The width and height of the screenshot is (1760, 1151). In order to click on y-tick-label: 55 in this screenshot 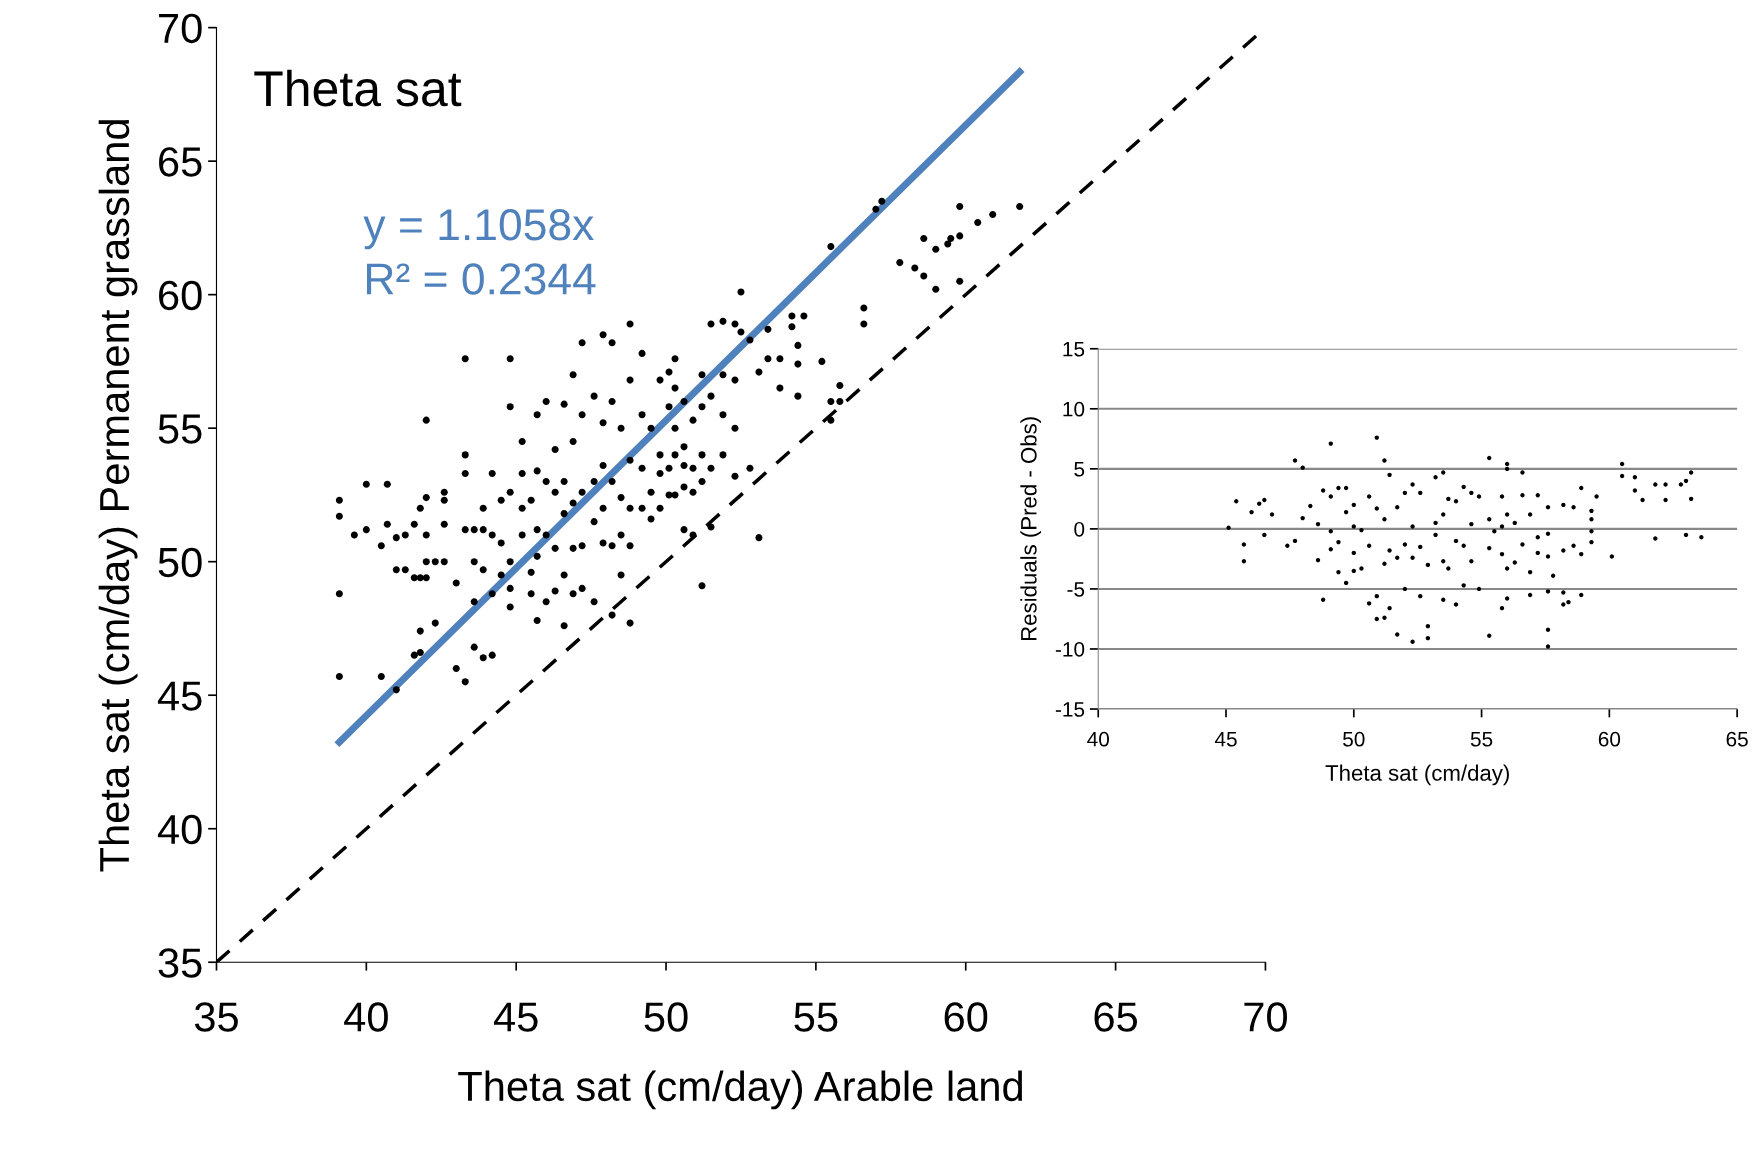, I will do `click(180, 429)`.